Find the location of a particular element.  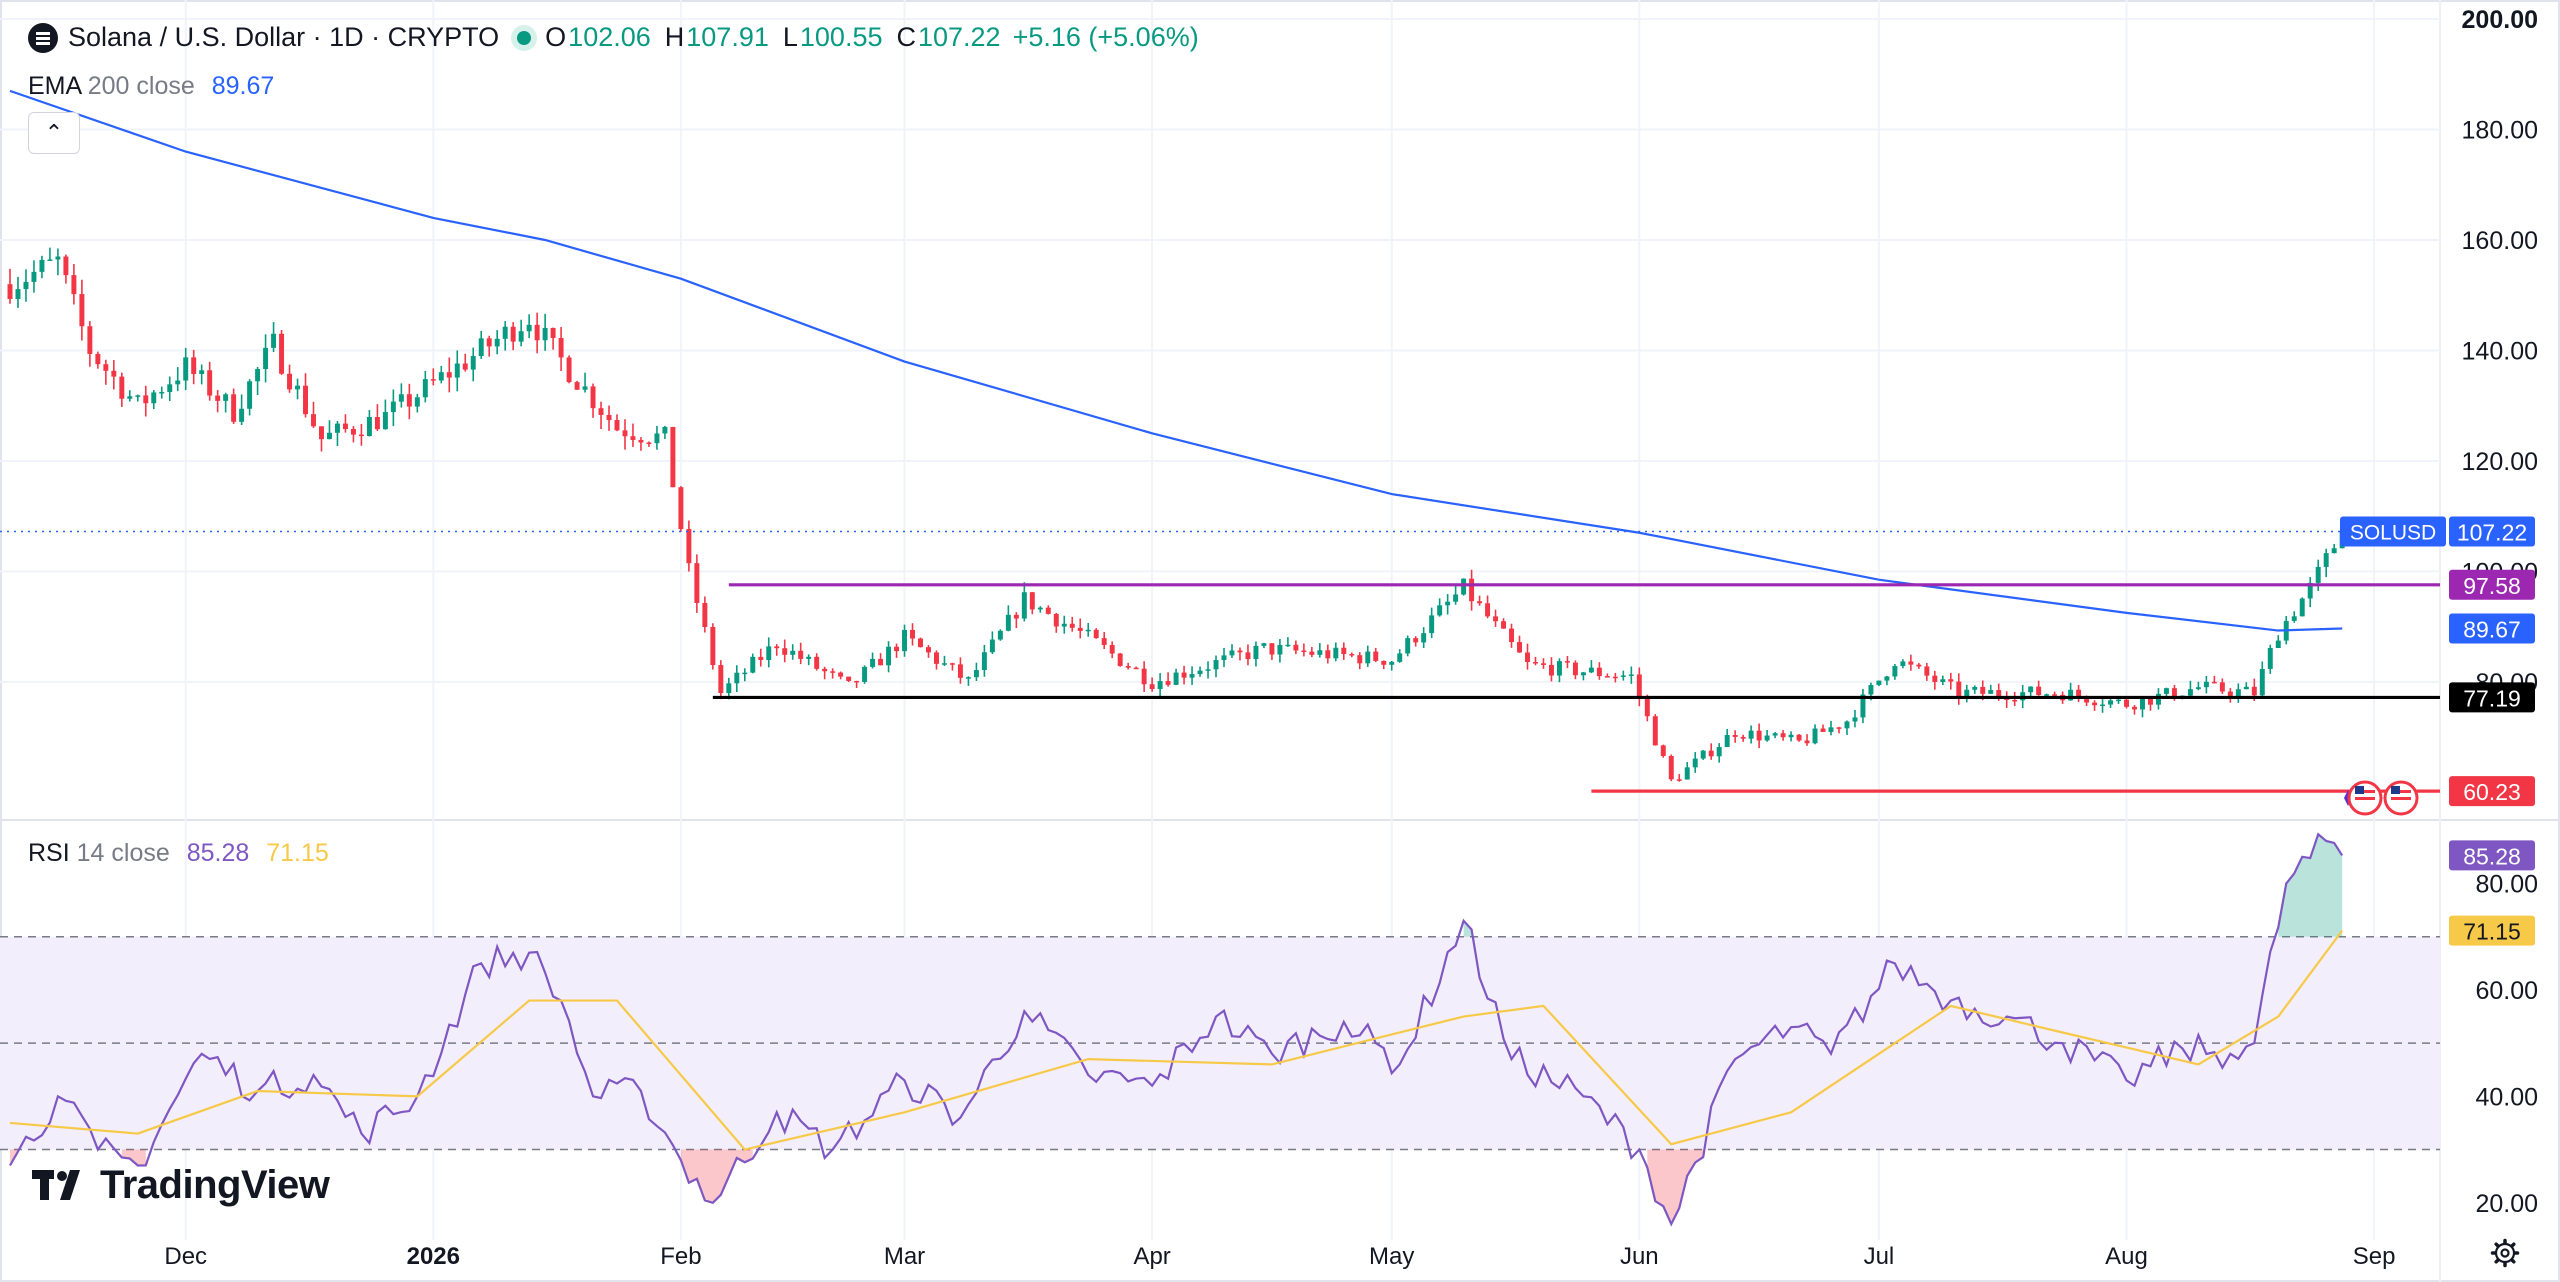

last-price-label: 107.22 is located at coordinates (2492, 531).